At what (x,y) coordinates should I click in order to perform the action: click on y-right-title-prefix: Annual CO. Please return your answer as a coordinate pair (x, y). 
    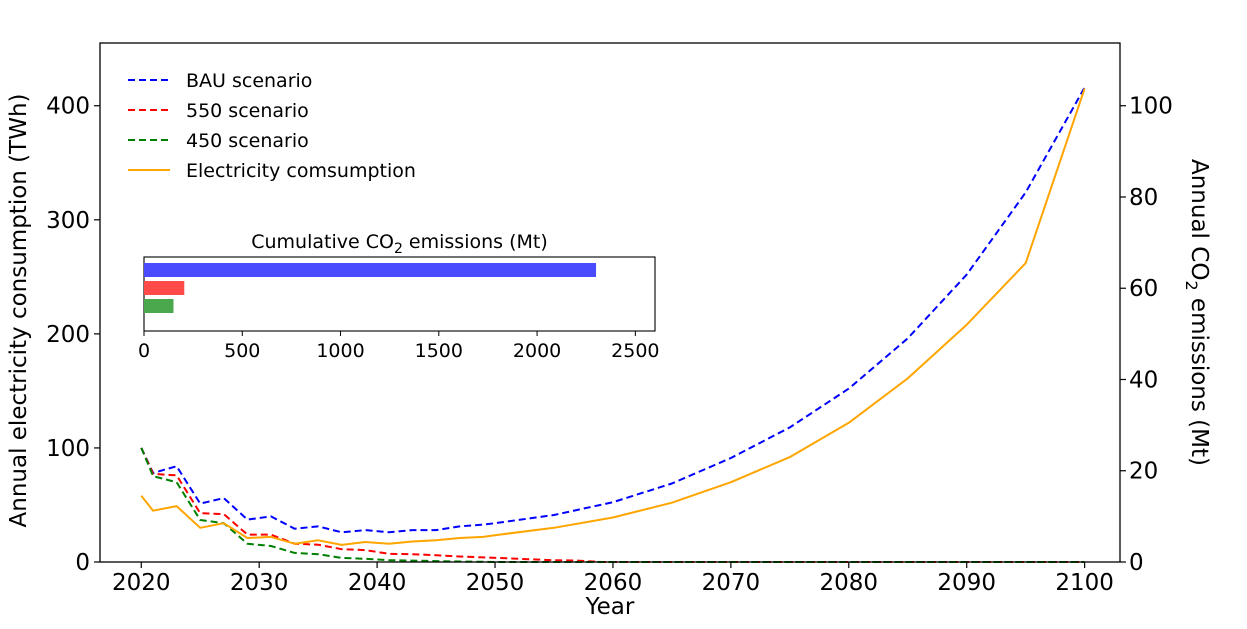
    Looking at the image, I should click on (1199, 219).